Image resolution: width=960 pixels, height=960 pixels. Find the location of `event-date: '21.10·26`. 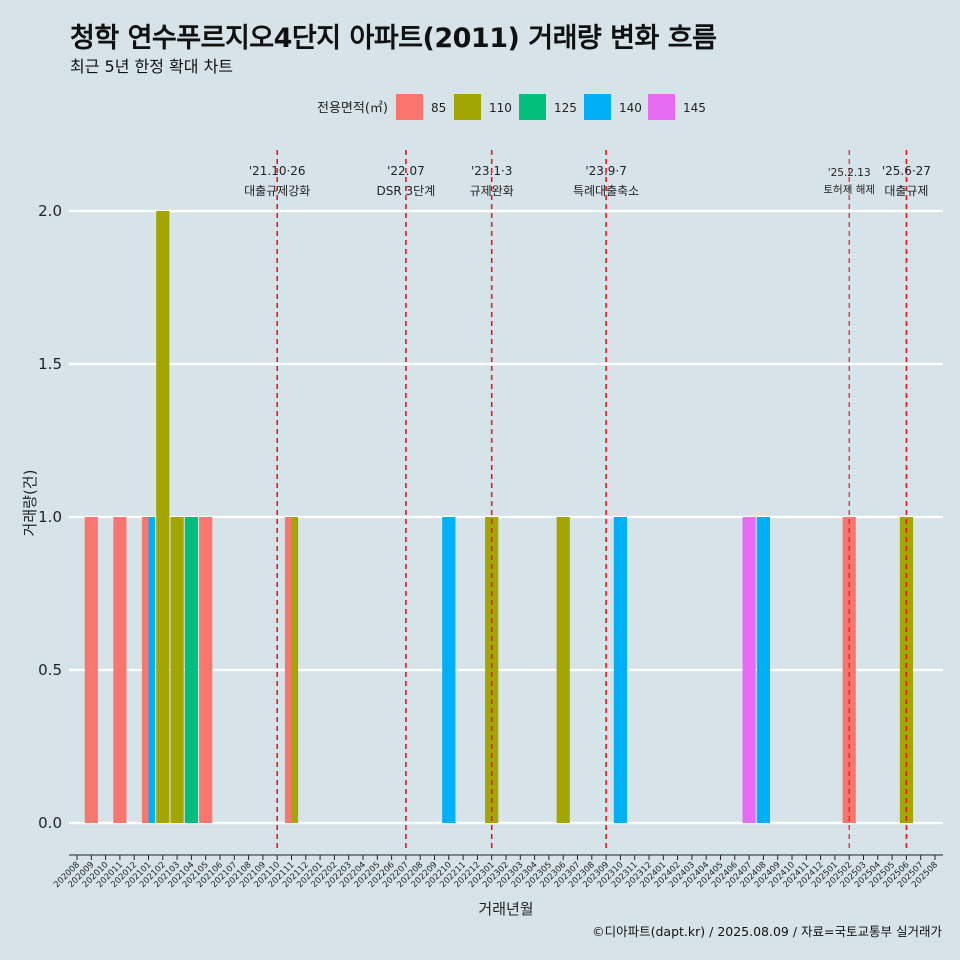

event-date: '21.10·26 is located at coordinates (277, 171).